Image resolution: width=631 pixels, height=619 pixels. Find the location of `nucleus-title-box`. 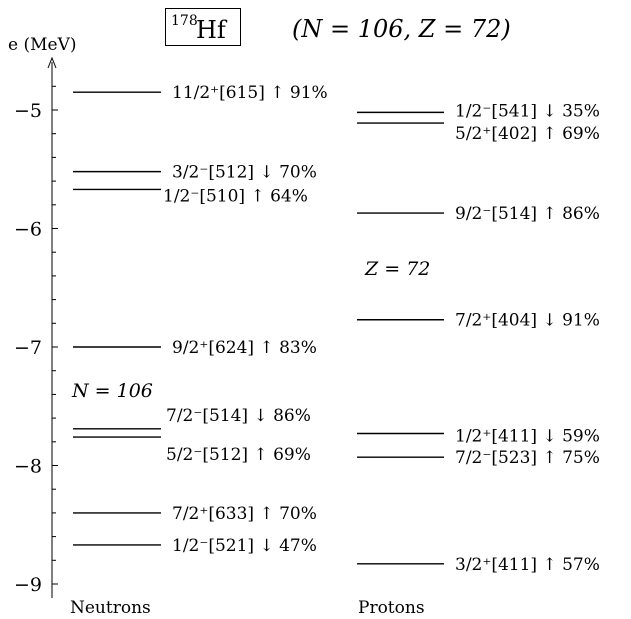

nucleus-title-box is located at coordinates (203, 27).